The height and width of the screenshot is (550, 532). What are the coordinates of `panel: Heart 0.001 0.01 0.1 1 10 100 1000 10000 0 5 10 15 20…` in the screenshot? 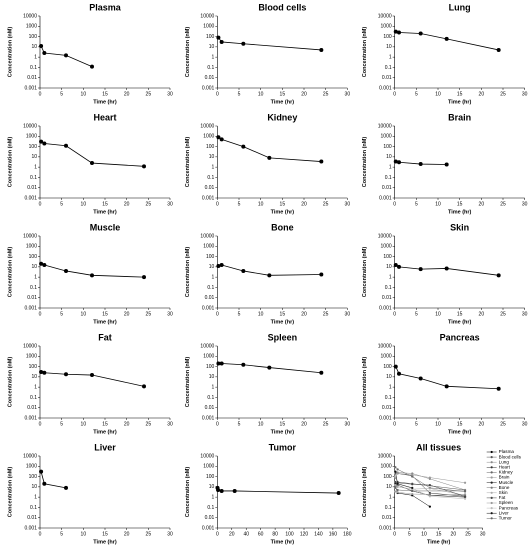 It's located at (90, 163).